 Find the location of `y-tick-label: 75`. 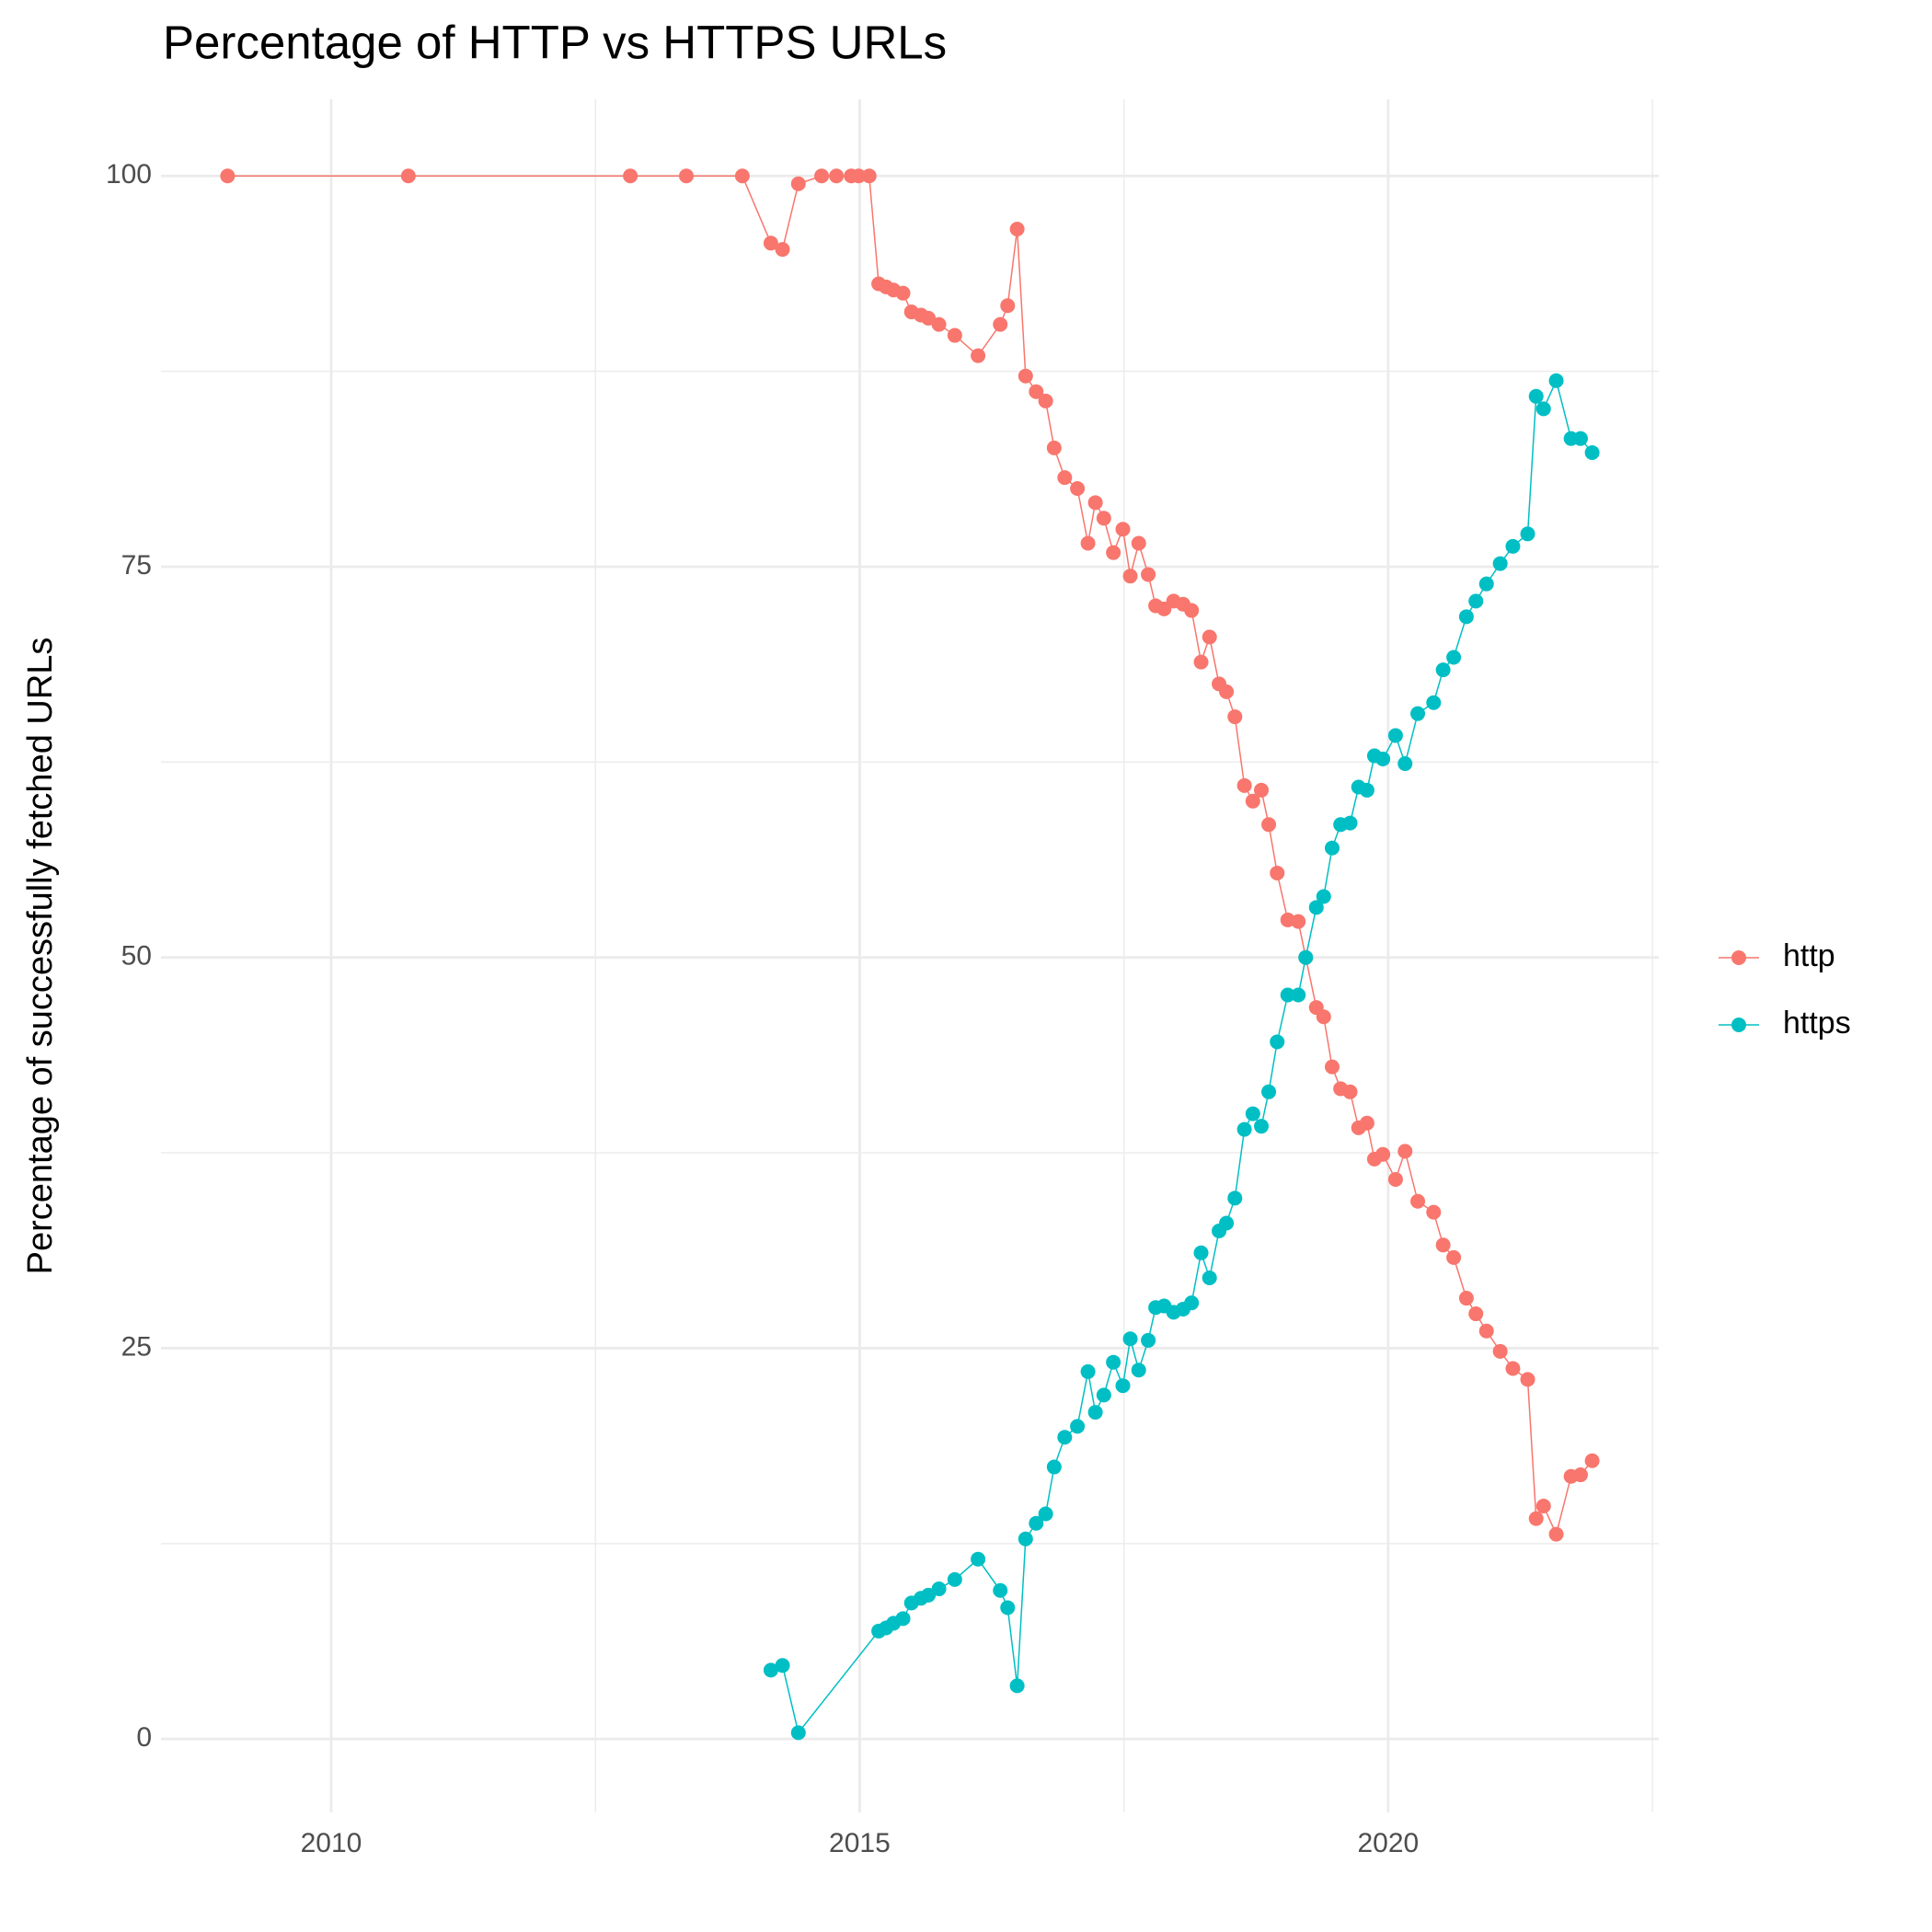

y-tick-label: 75 is located at coordinates (136, 565).